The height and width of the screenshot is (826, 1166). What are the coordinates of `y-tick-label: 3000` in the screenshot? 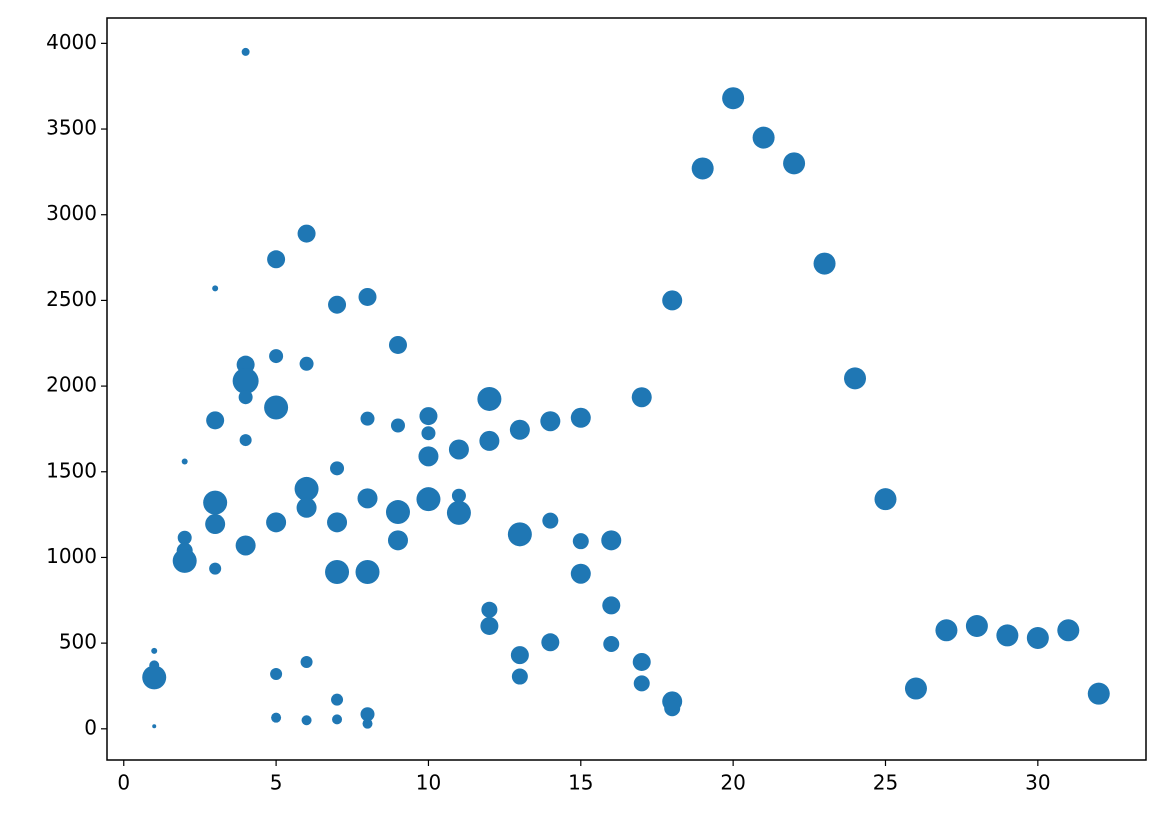 It's located at (71, 213).